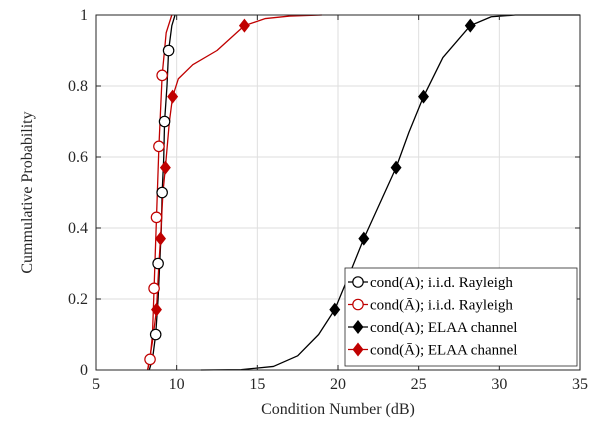 The height and width of the screenshot is (422, 608). I want to click on legend-box, so click(461, 317).